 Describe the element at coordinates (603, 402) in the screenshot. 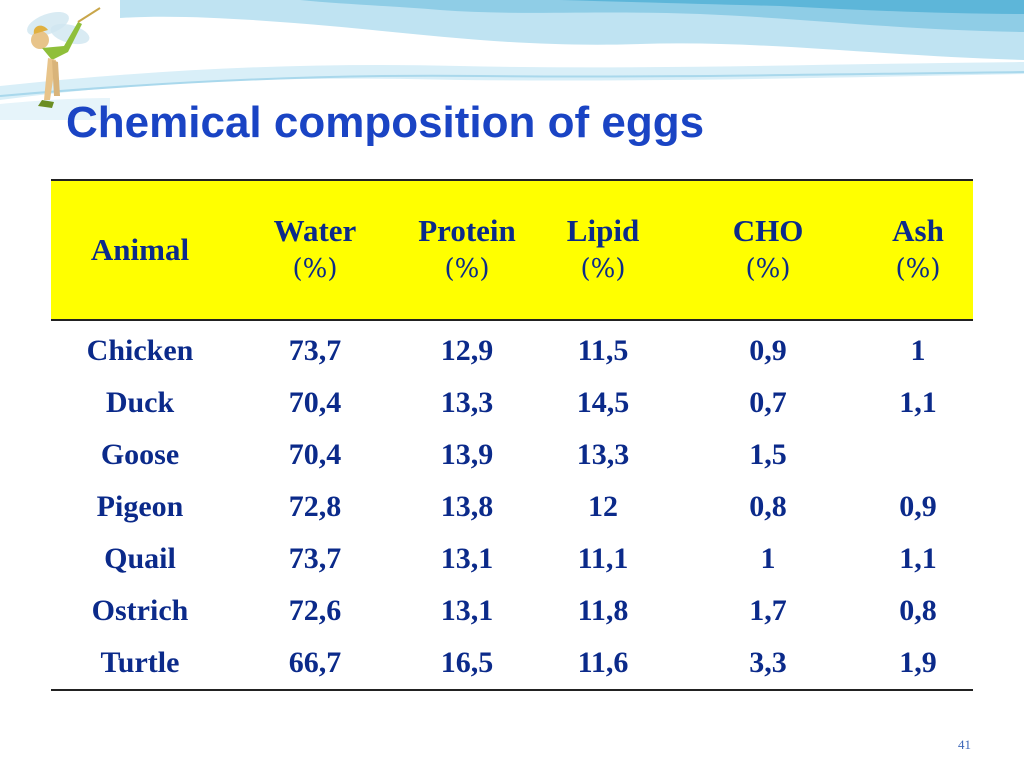

I see `cell-lipid: 14,5` at that location.